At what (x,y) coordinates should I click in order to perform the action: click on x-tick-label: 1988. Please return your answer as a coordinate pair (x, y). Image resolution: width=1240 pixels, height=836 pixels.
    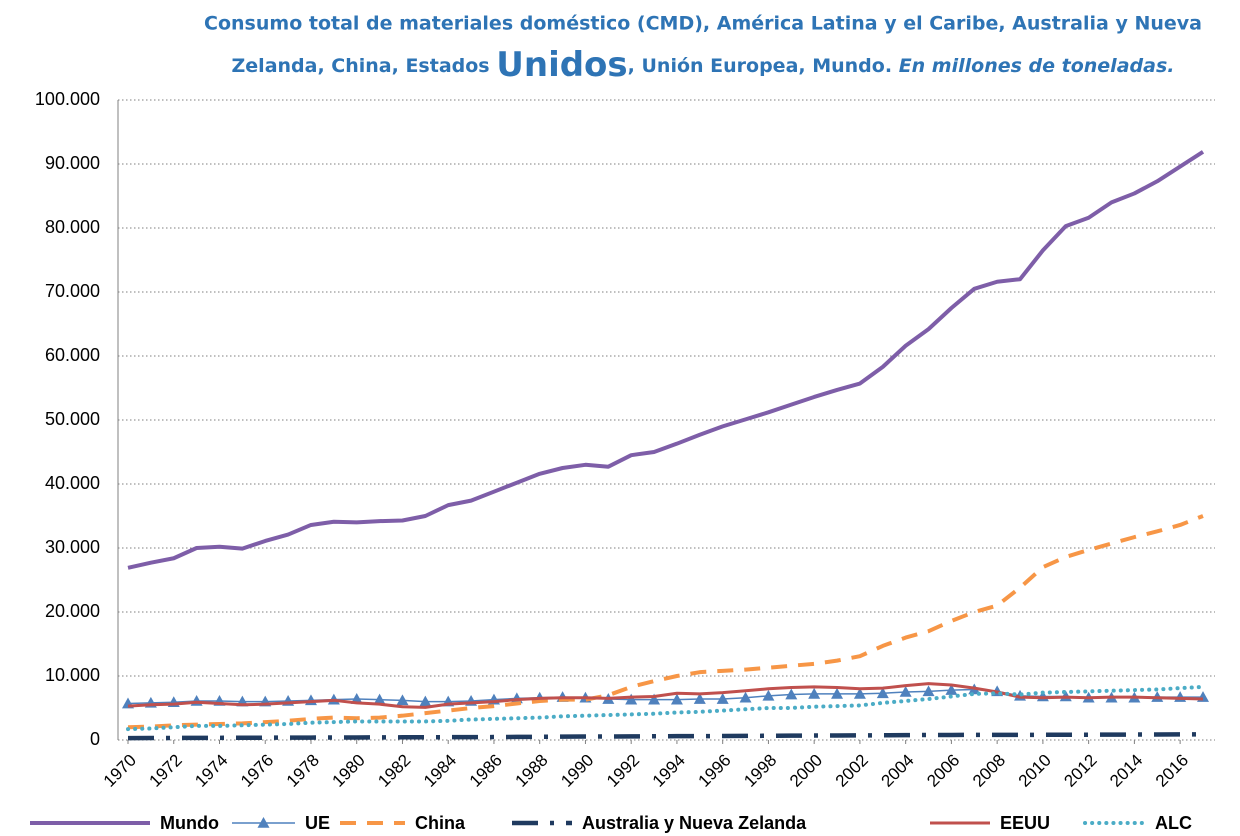
    Looking at the image, I should click on (532, 771).